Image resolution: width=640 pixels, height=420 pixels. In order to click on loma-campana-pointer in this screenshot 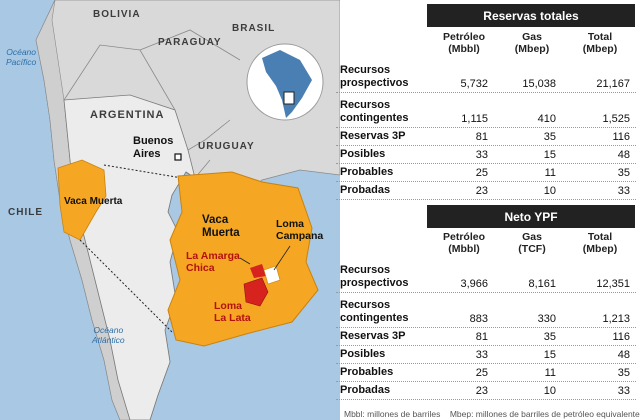, I will do `click(282, 258)`.